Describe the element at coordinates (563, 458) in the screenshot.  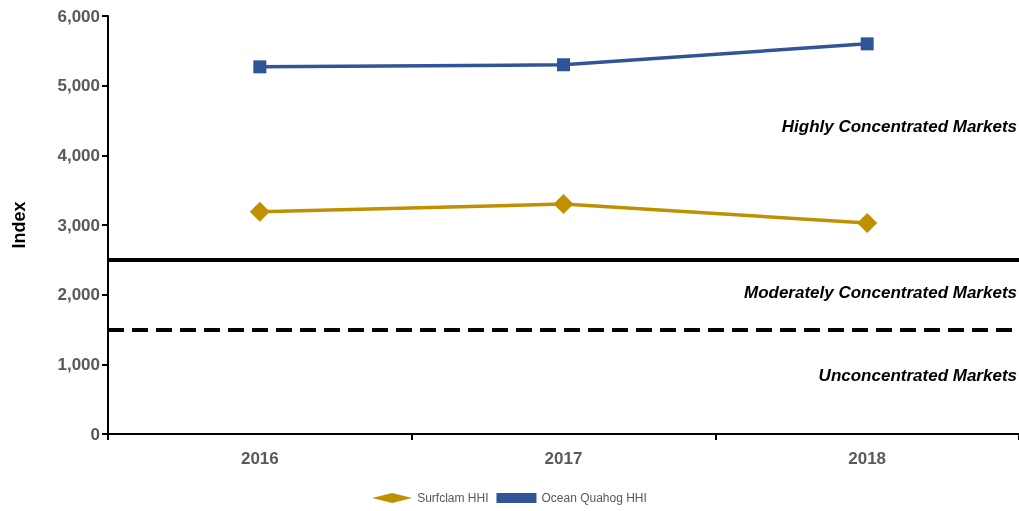
I see `x-tick-label: 2017` at that location.